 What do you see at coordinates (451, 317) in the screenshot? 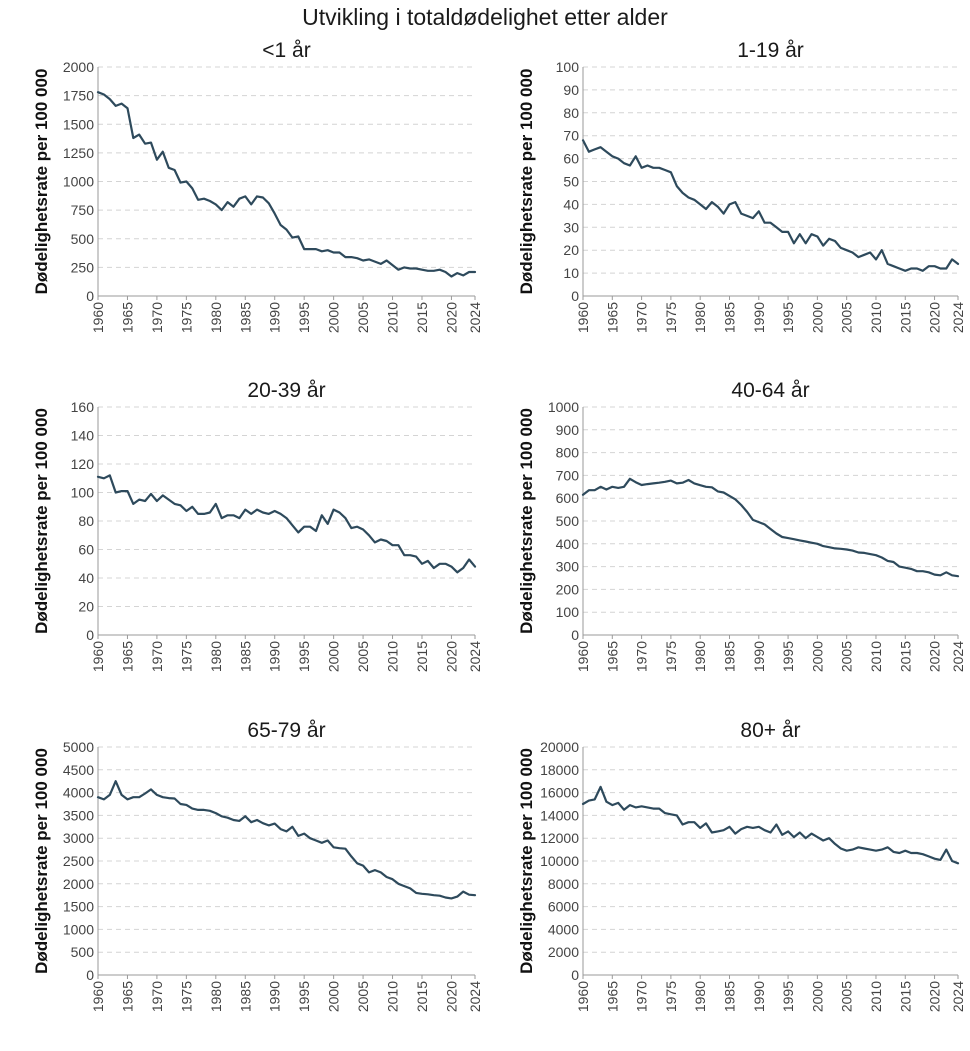
I see `x-tick-label: 2020` at bounding box center [451, 317].